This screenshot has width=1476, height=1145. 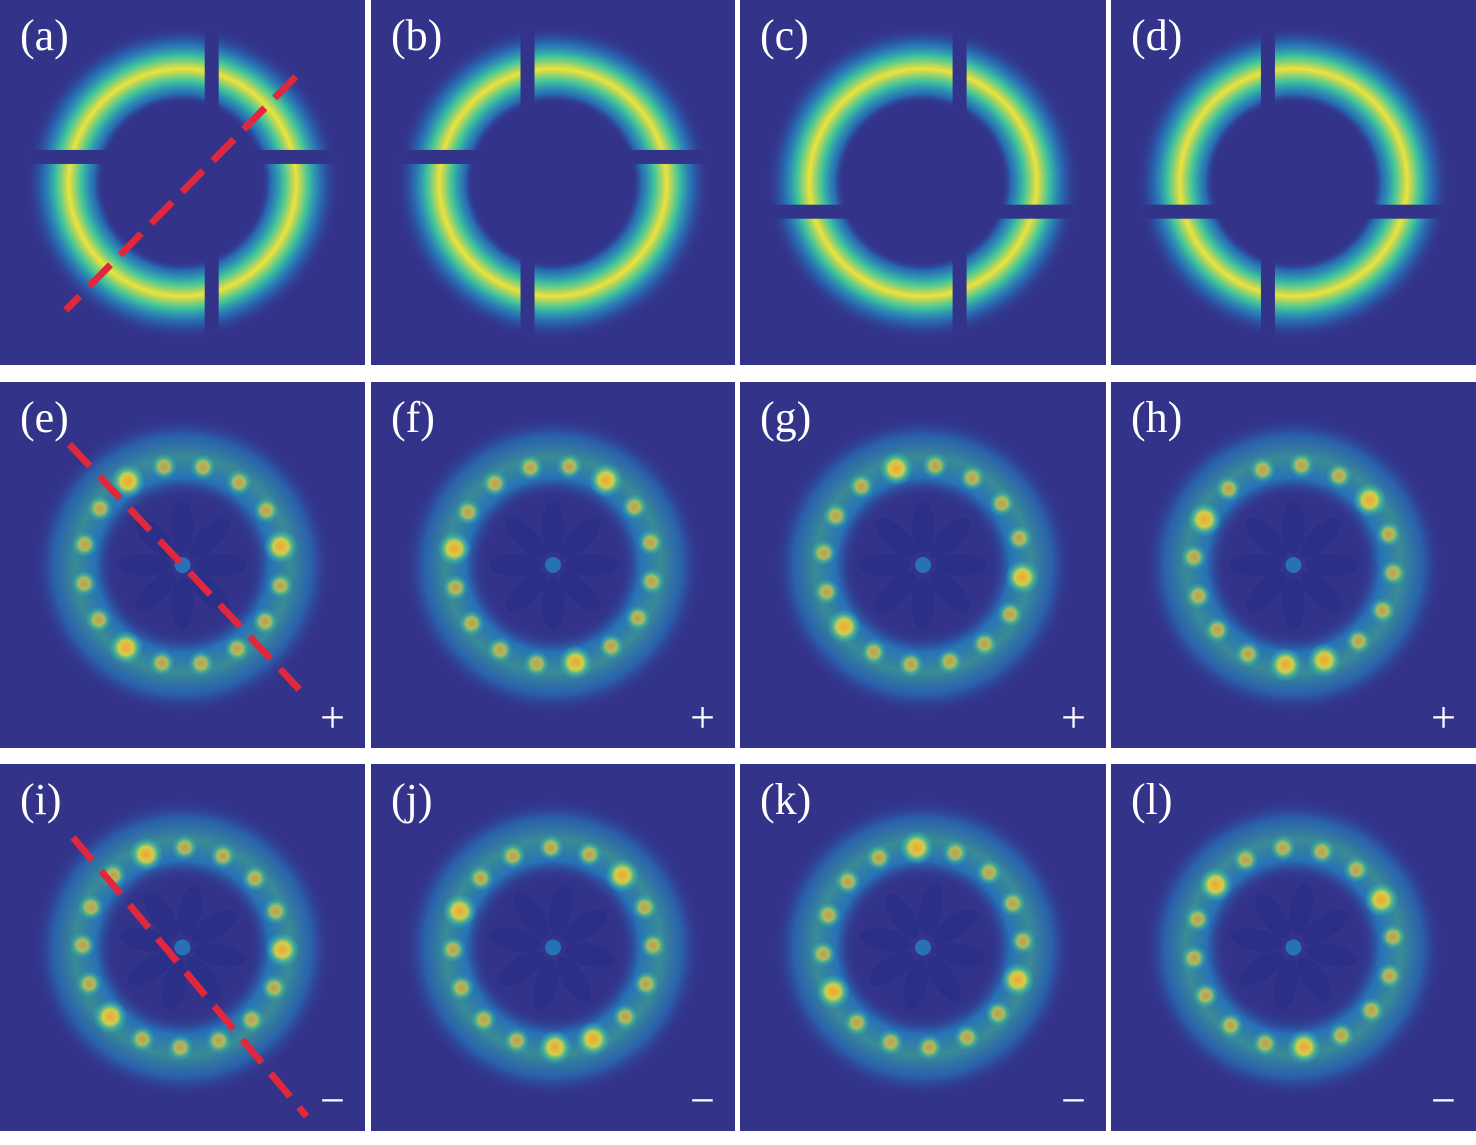 What do you see at coordinates (41, 799) in the screenshot?
I see `panel-label: (i)` at bounding box center [41, 799].